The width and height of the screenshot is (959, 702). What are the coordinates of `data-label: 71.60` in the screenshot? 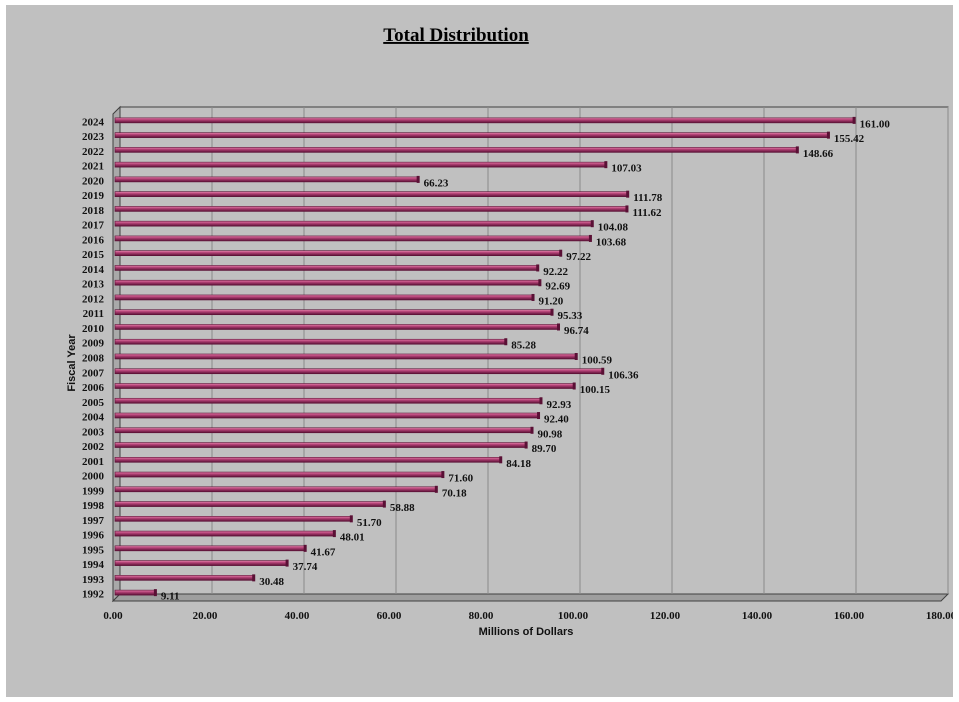 It's located at (460, 479).